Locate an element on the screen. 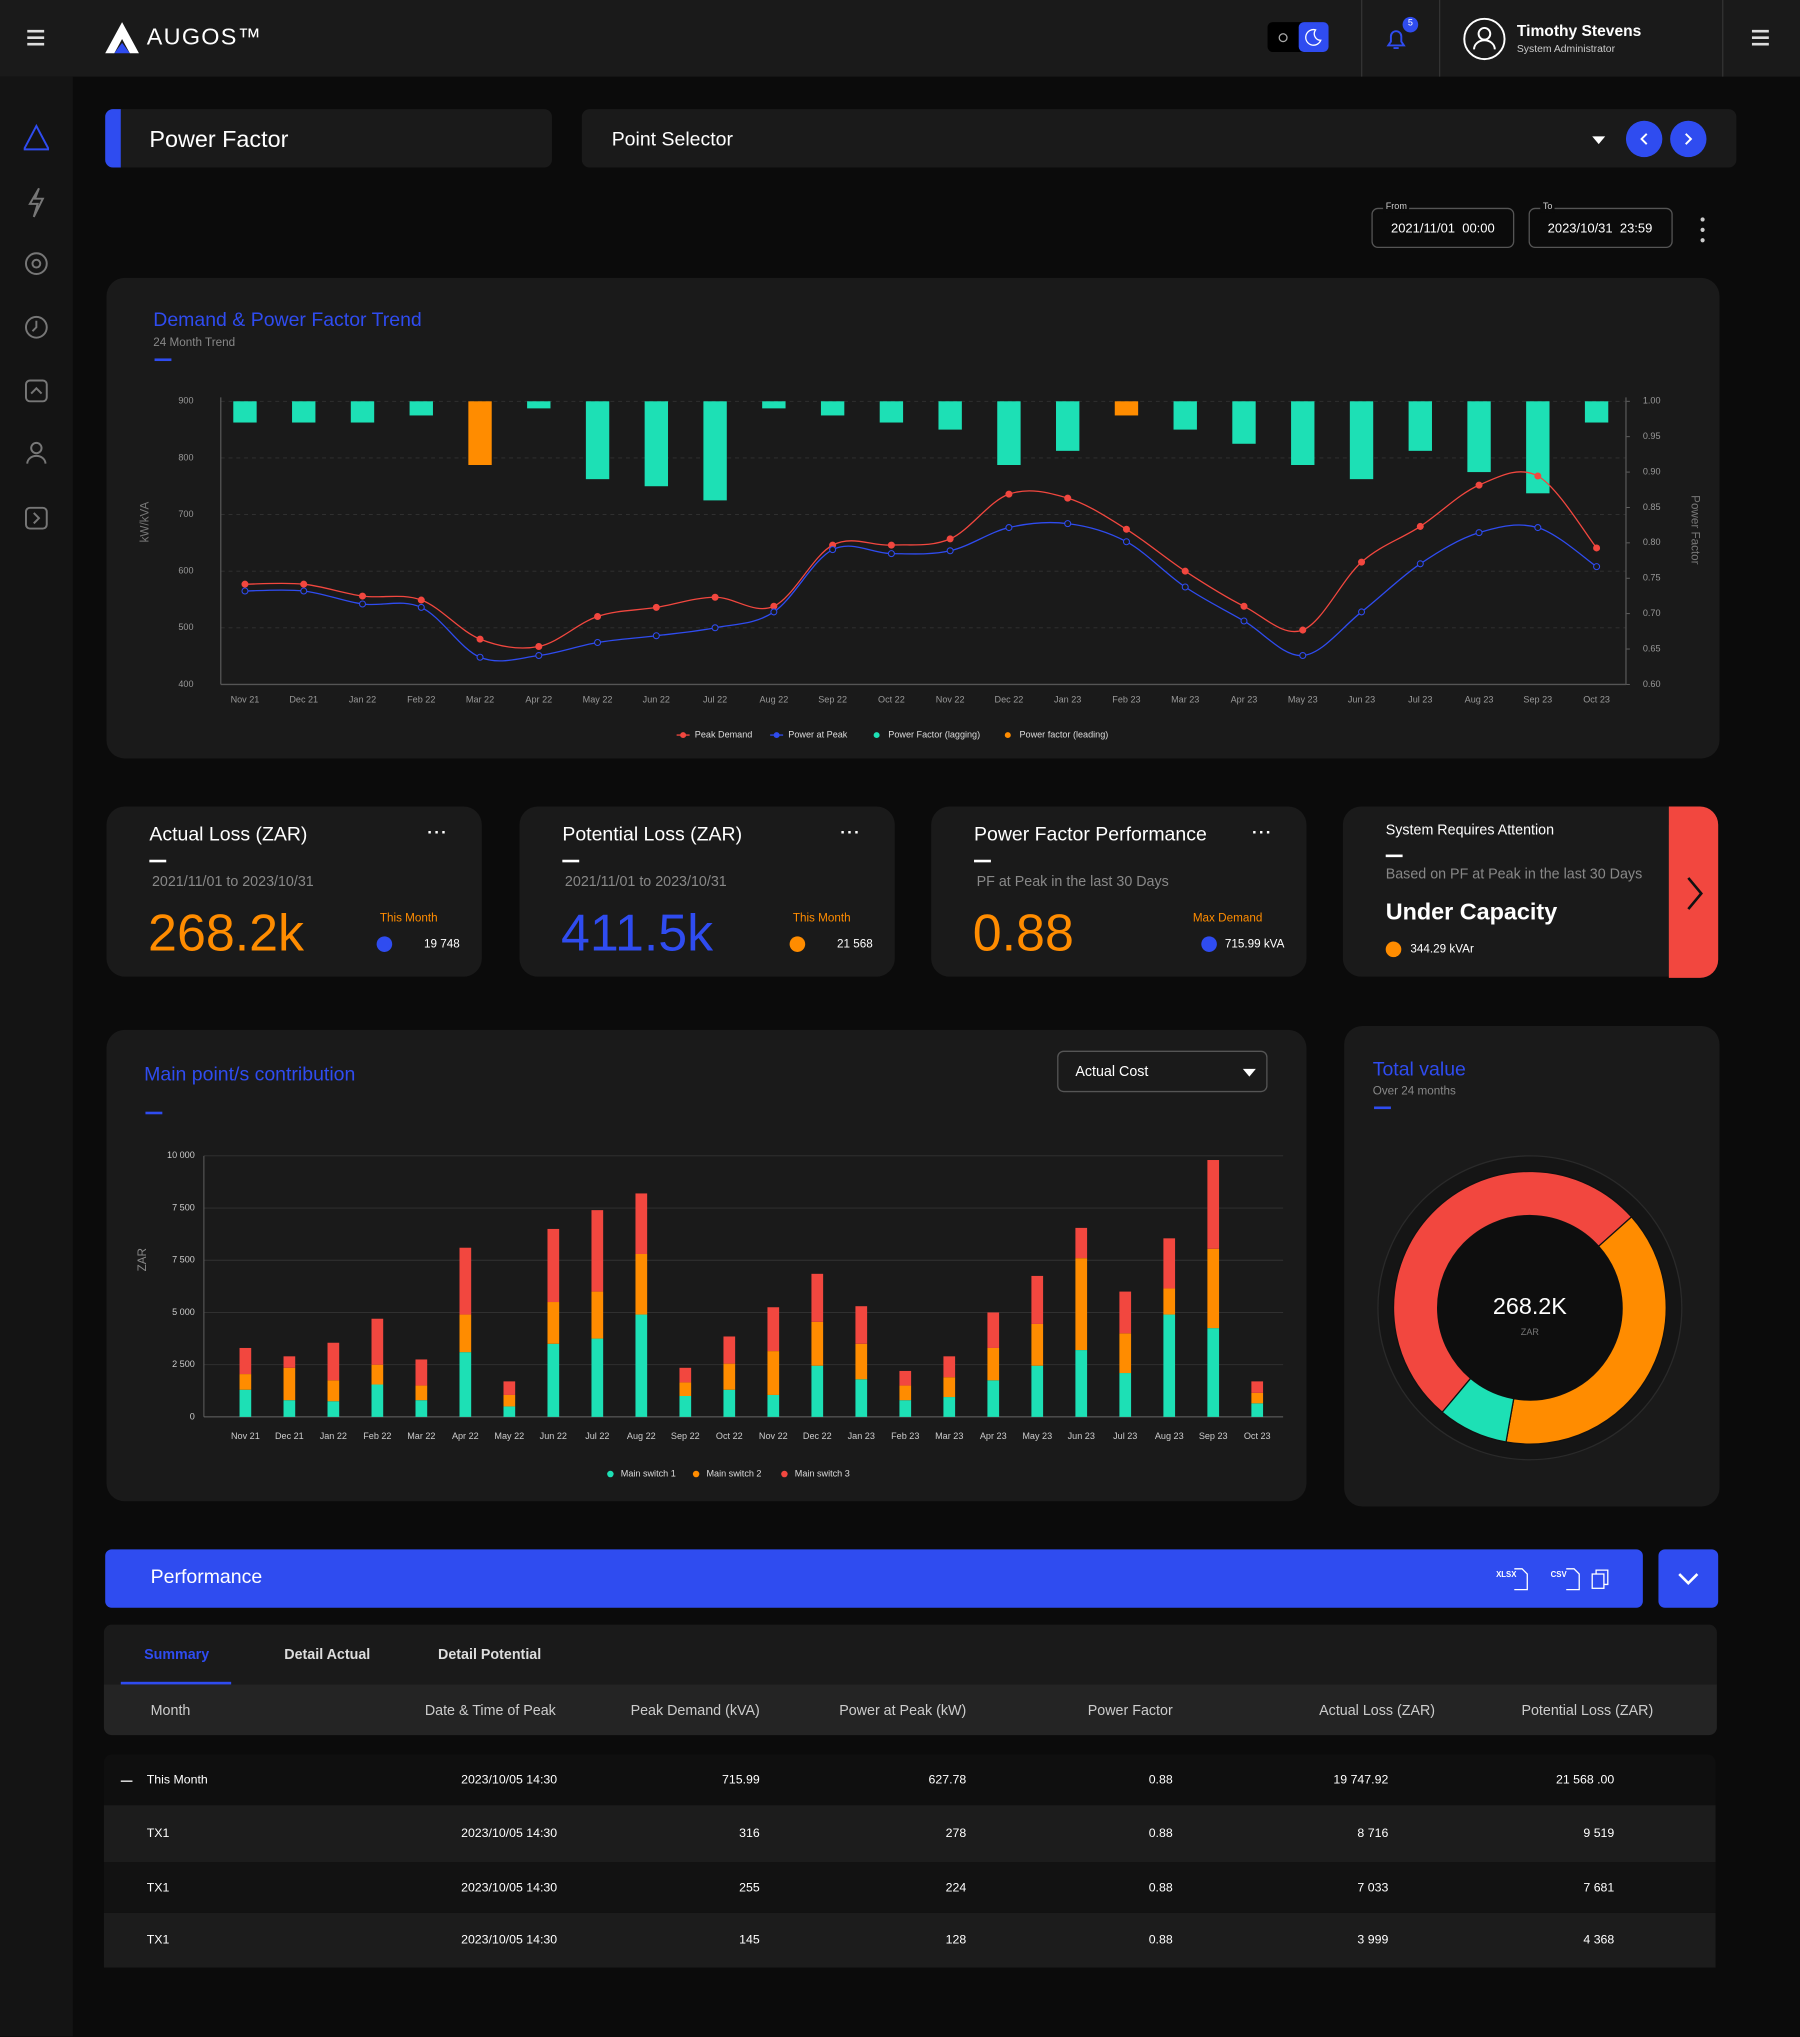 The width and height of the screenshot is (1800, 2037). chart-title: Main point/s contribution is located at coordinates (250, 1074).